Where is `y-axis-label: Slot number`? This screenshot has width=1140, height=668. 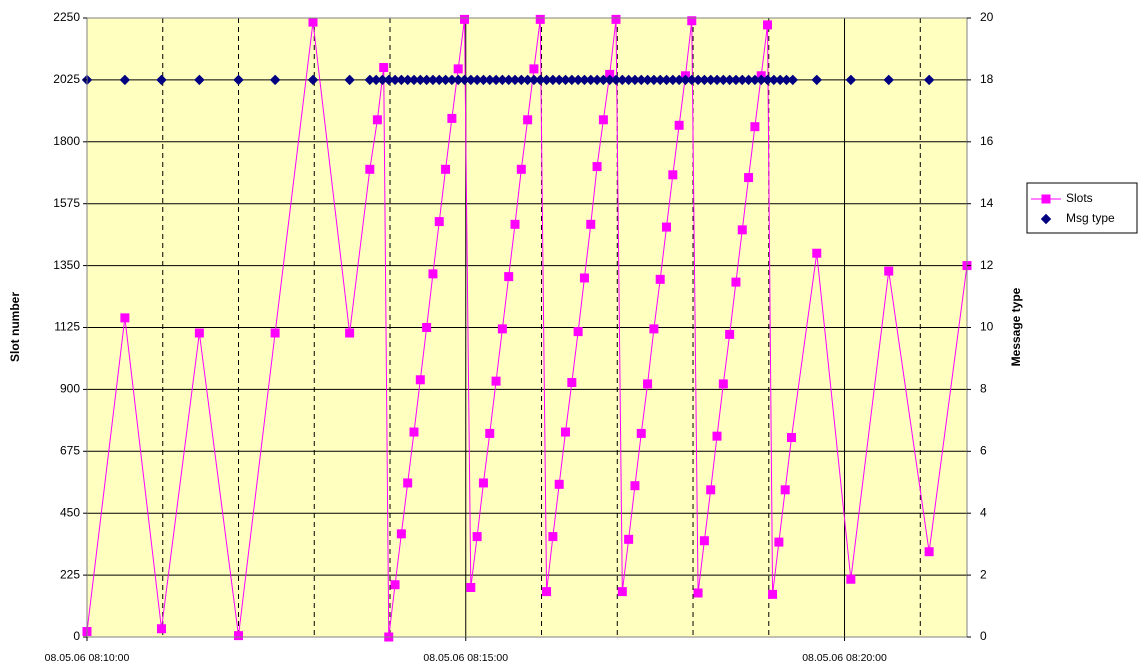
y-axis-label: Slot number is located at coordinates (15, 327).